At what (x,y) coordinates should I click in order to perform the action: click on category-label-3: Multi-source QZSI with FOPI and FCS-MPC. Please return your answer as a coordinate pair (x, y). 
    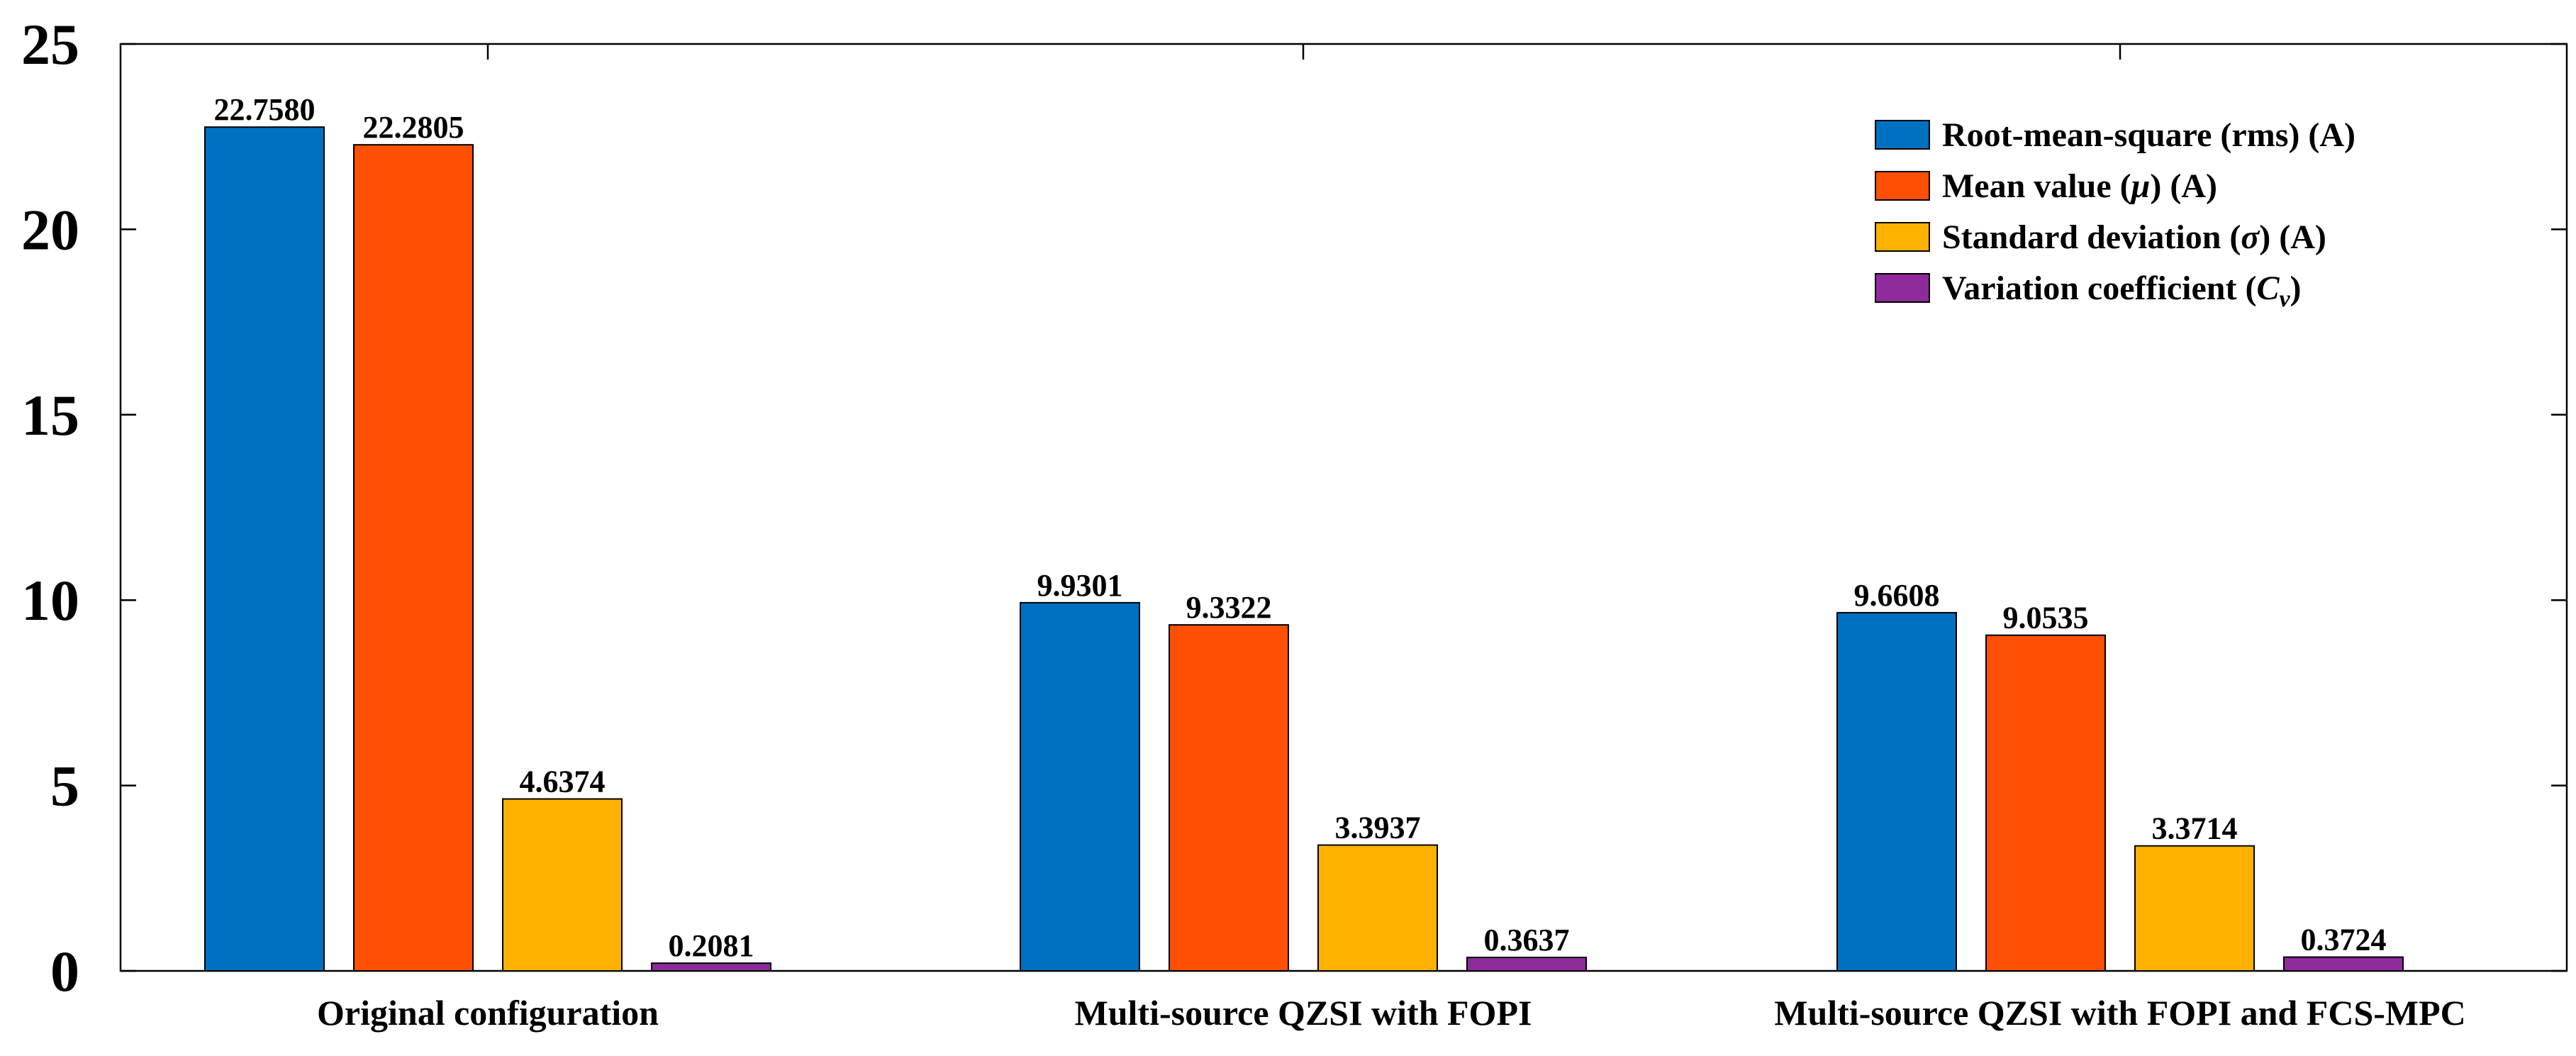
    Looking at the image, I should click on (2120, 1013).